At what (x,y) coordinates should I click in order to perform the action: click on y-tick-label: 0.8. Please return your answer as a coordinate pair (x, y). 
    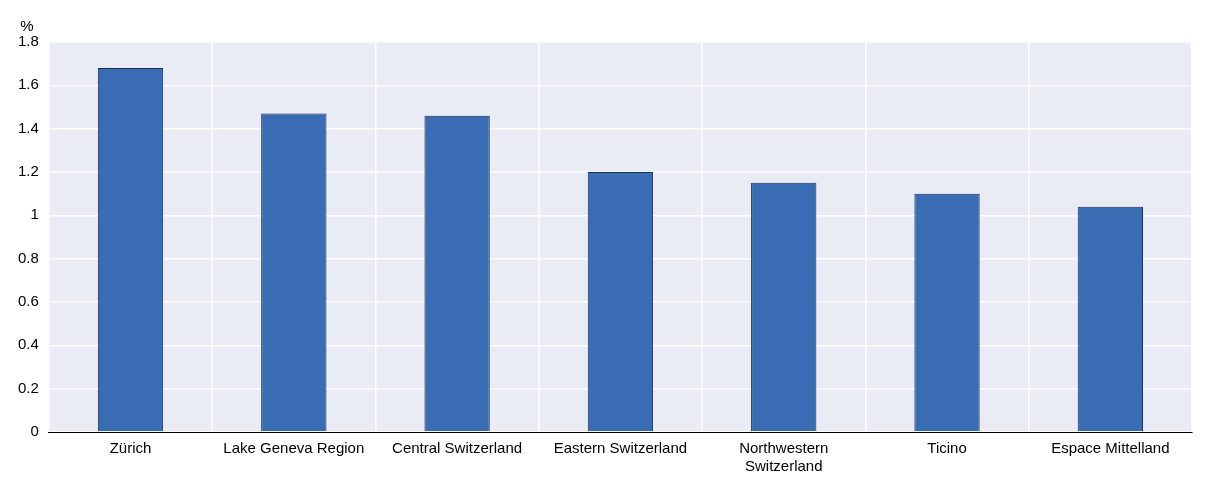
    Looking at the image, I should click on (28, 257).